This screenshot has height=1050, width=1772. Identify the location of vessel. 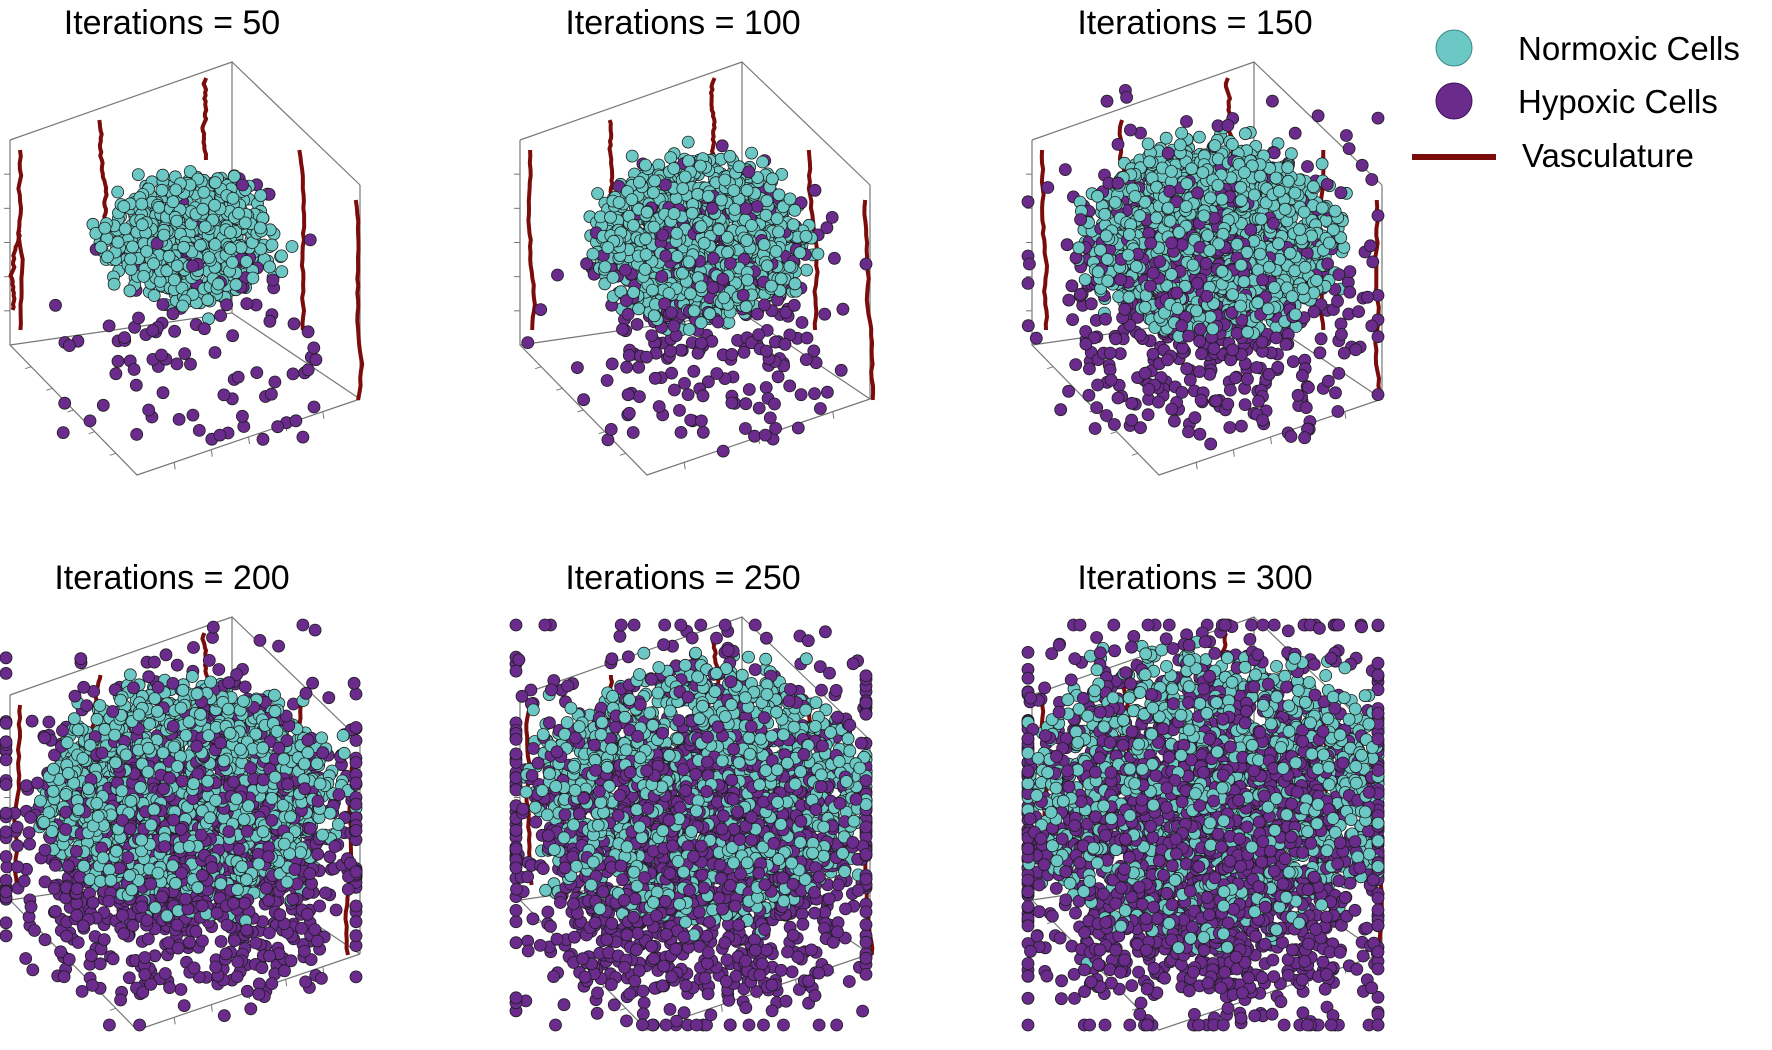
(359, 300).